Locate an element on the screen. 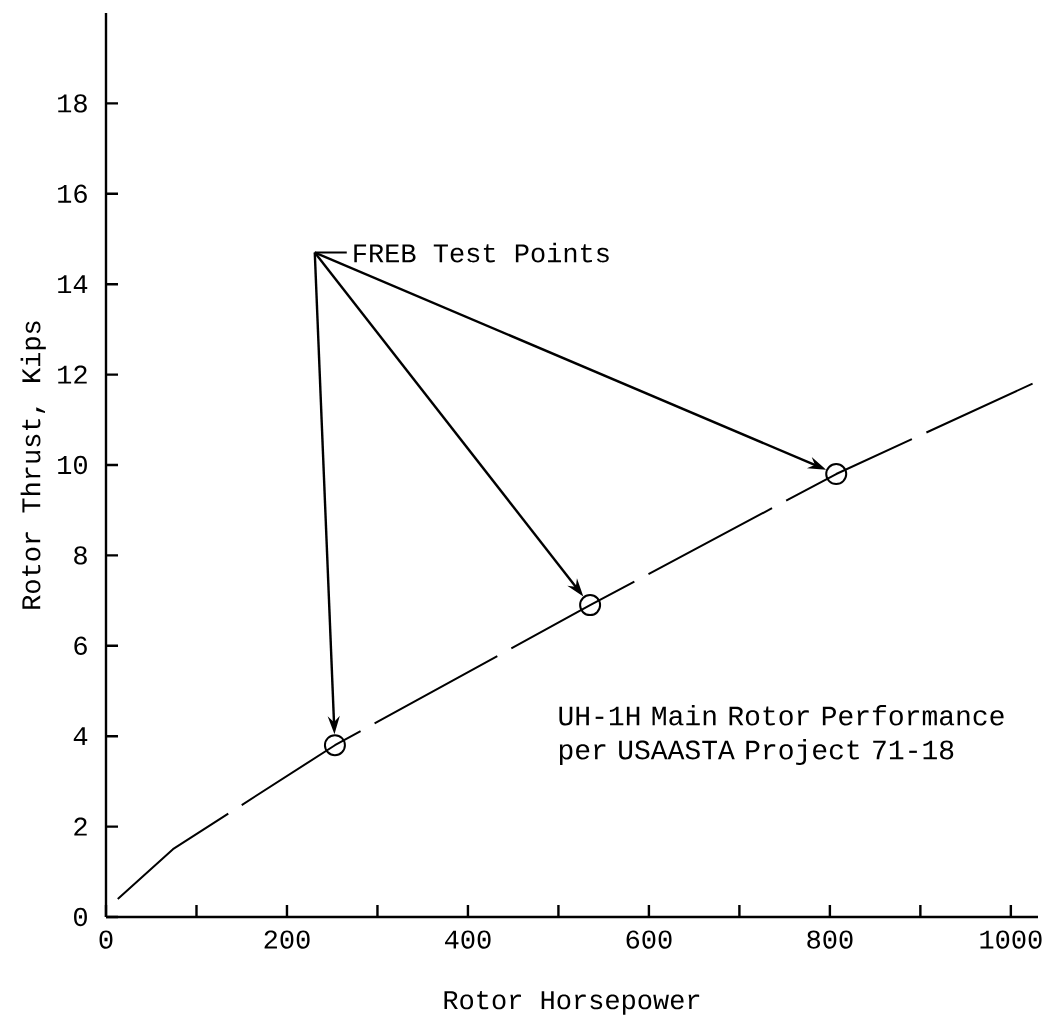 Image resolution: width=1061 pixels, height=1023 pixels. annotation: UH-1H Main Rotor Performance per USAASTA Project 71-18 is located at coordinates (781, 735).